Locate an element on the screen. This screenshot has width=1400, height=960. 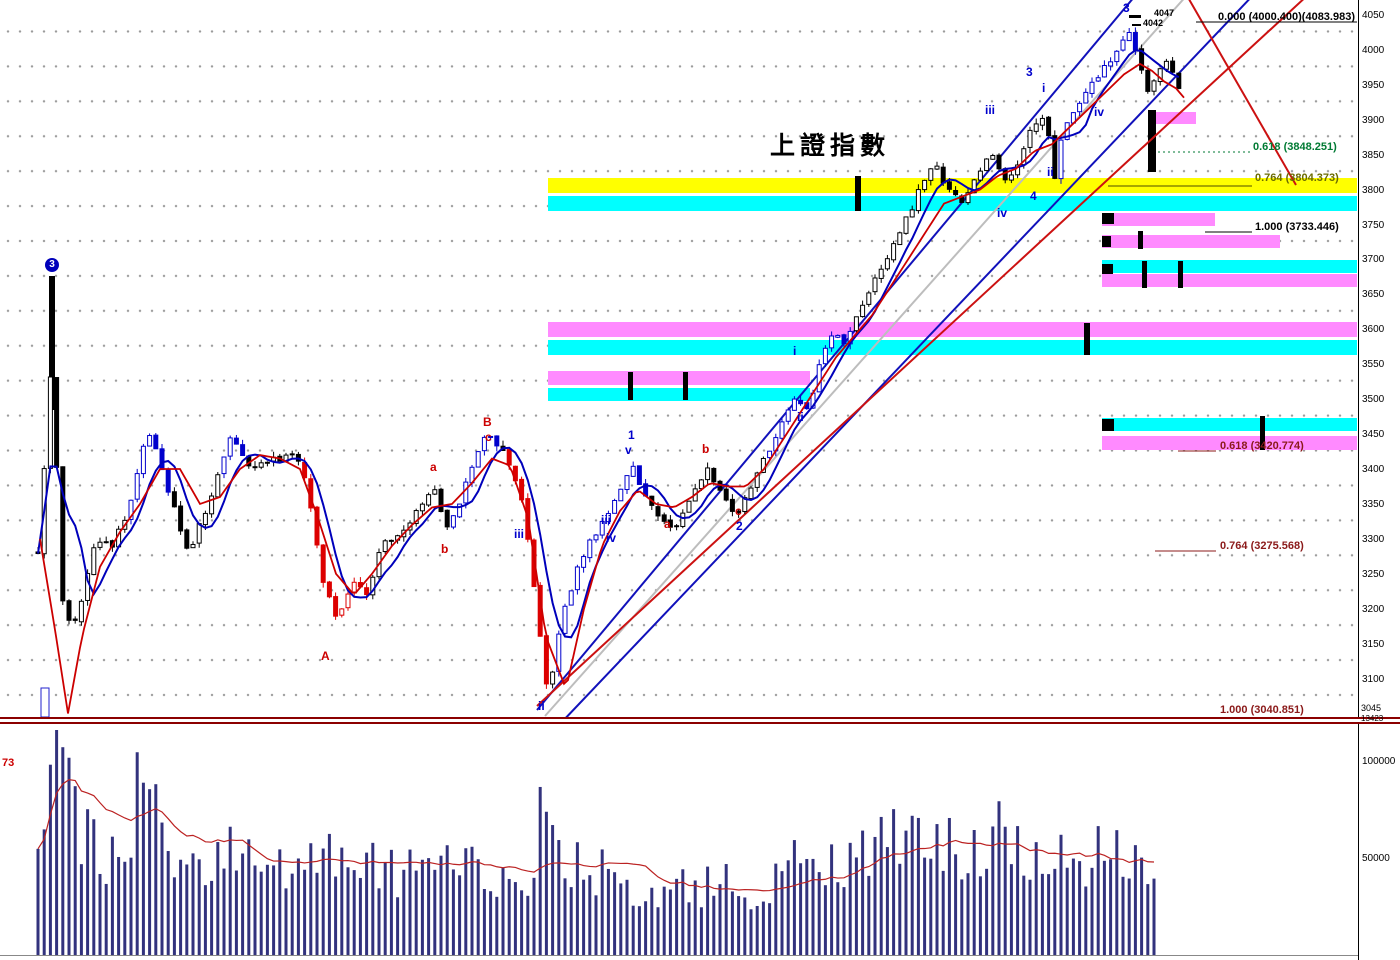
price-tick-label: 3450 is located at coordinates (1373, 435).